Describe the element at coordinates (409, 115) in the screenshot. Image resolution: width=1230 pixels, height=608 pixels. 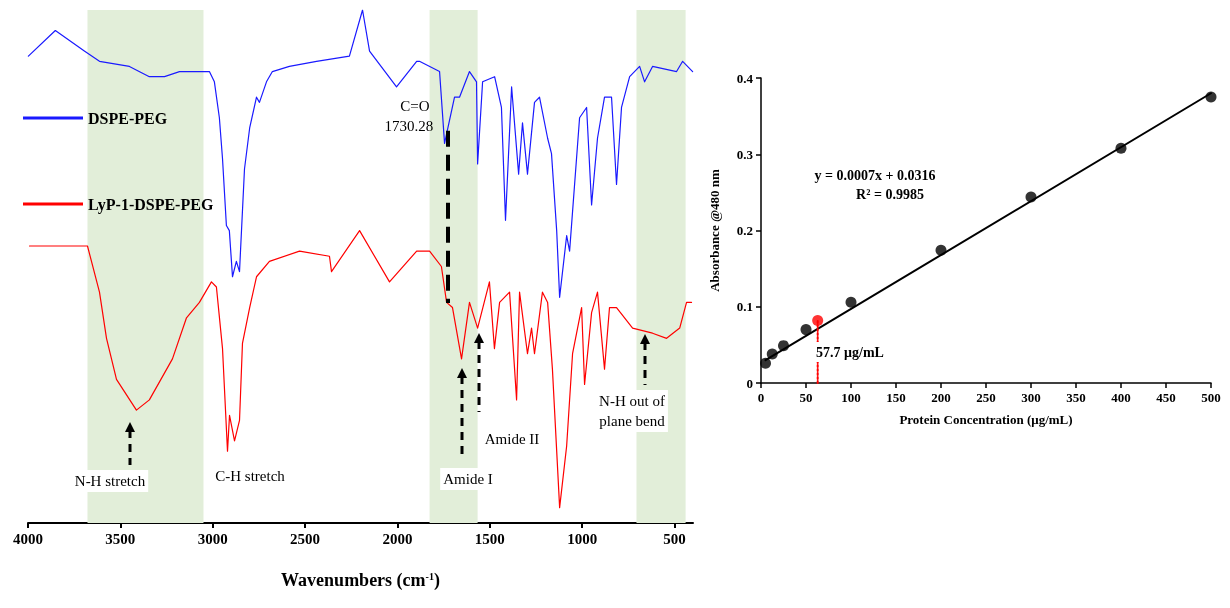
I see `ref-line-label: C=O 1730.28` at that location.